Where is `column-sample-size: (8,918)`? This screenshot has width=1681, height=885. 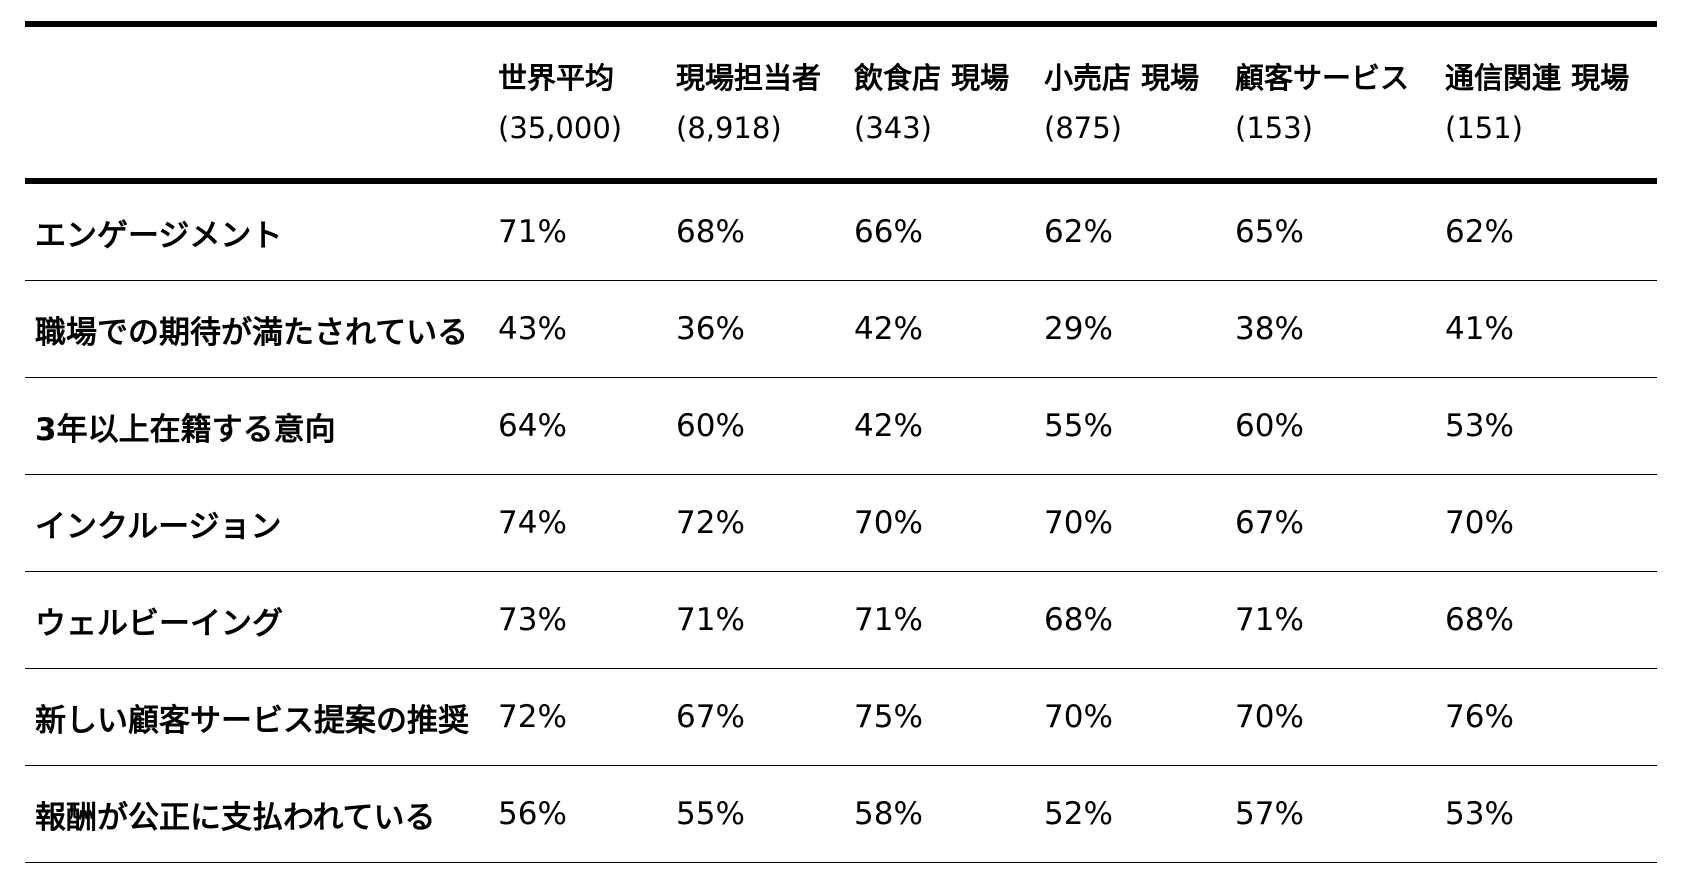 column-sample-size: (8,918) is located at coordinates (729, 127).